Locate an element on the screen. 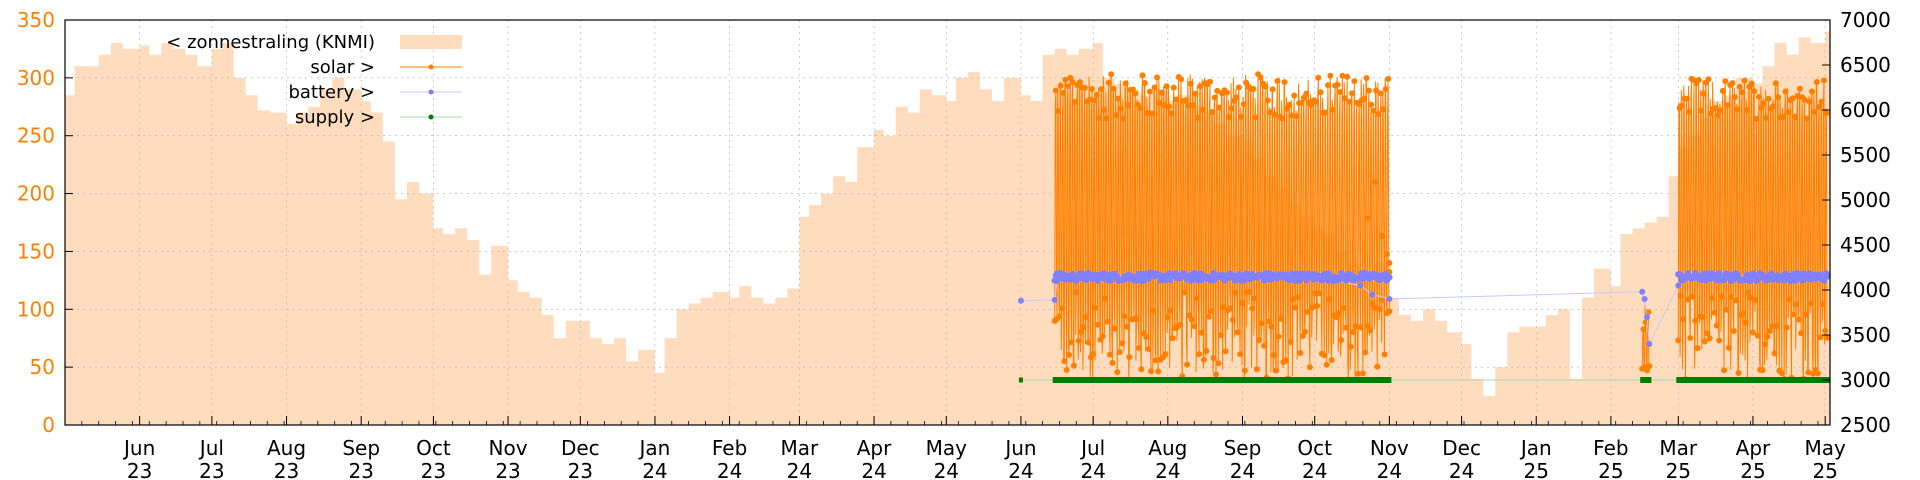 The height and width of the screenshot is (480, 1920). x-tick-month: Sep is located at coordinates (1243, 448).